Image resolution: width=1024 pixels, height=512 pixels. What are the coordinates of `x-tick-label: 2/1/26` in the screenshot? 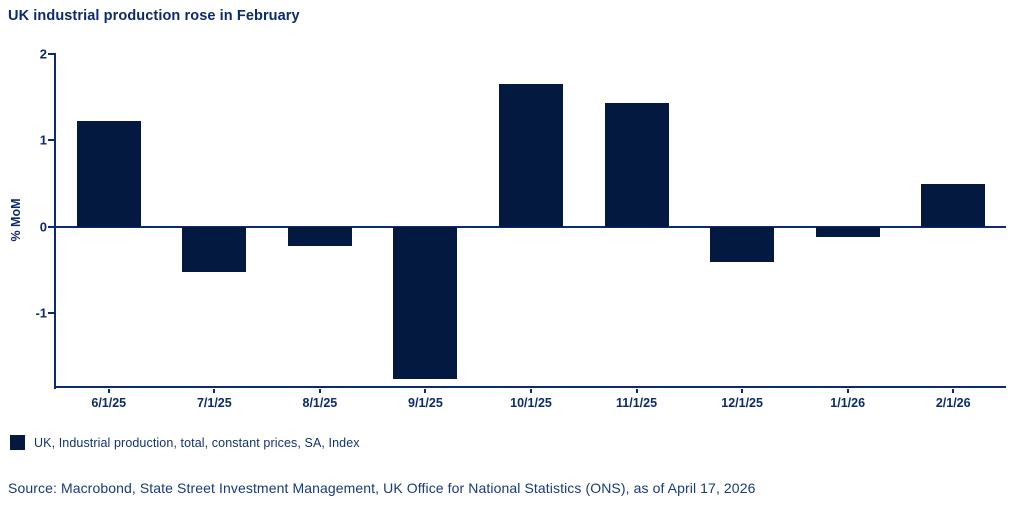 It's located at (953, 403).